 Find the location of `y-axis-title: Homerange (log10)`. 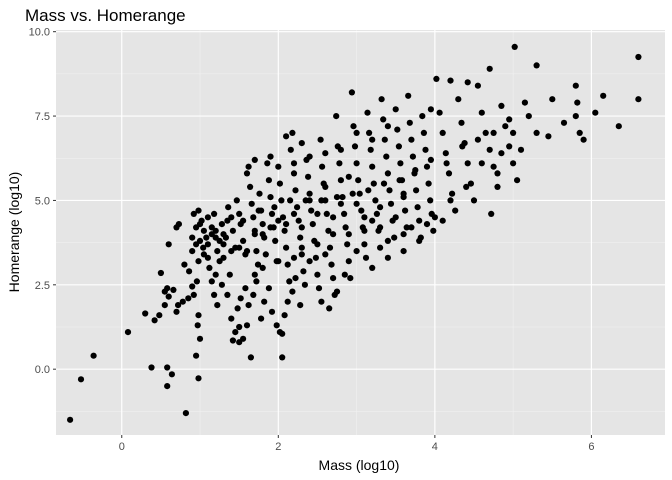

y-axis-title: Homerange (log10) is located at coordinates (14, 232).